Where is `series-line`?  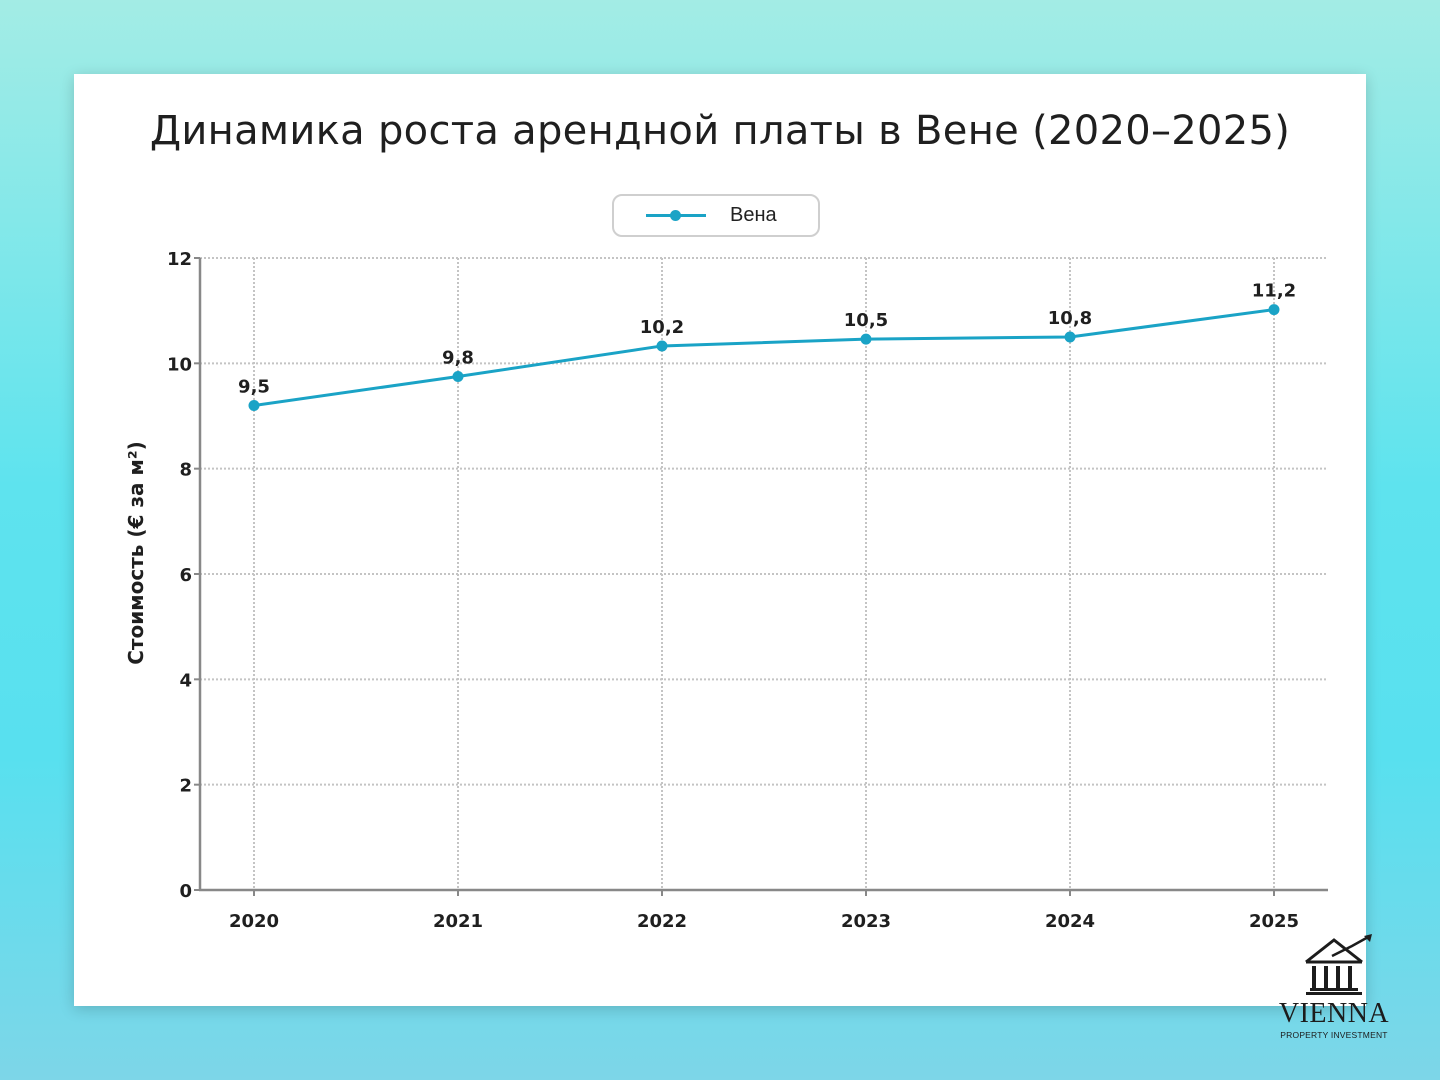 series-line is located at coordinates (764, 357).